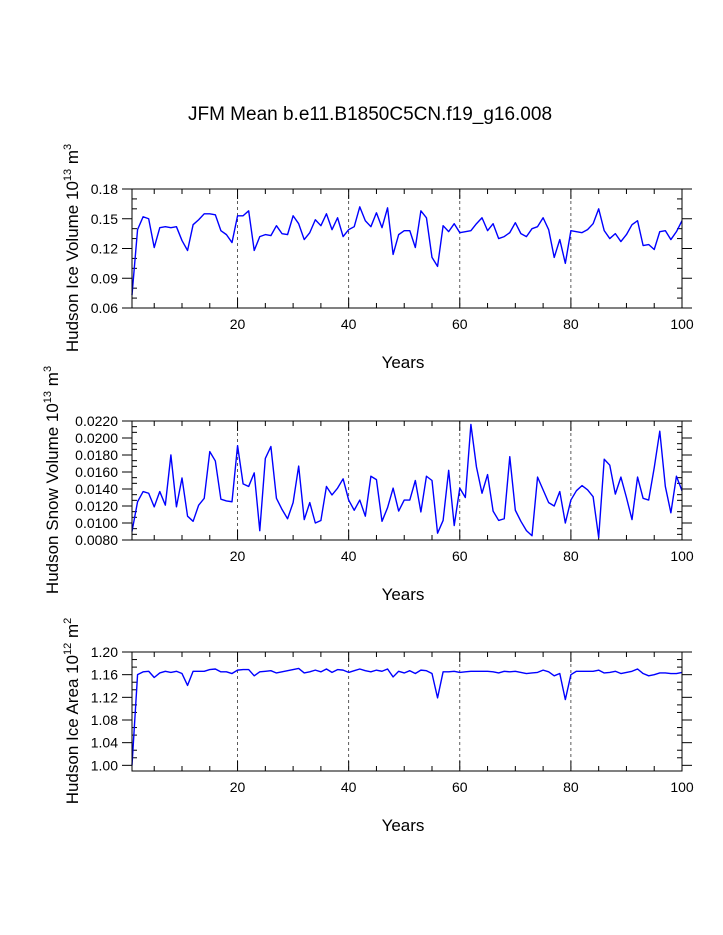 This screenshot has height=935, width=723. I want to click on y-tick-label: 0.0160, so click(96, 472).